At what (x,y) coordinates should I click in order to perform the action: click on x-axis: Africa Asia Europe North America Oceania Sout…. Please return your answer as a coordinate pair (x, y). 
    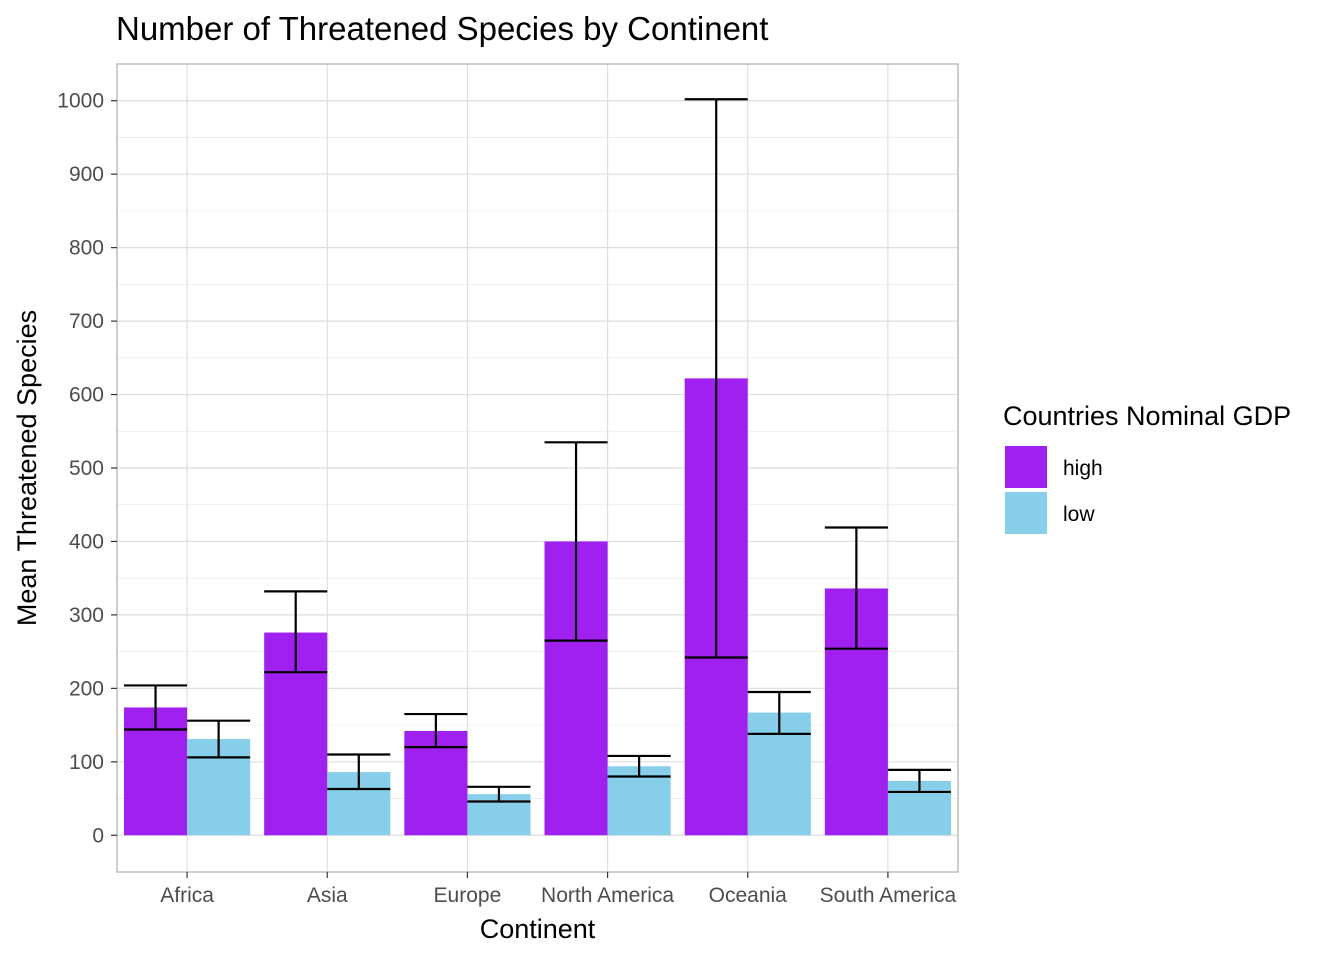
    Looking at the image, I should click on (558, 889).